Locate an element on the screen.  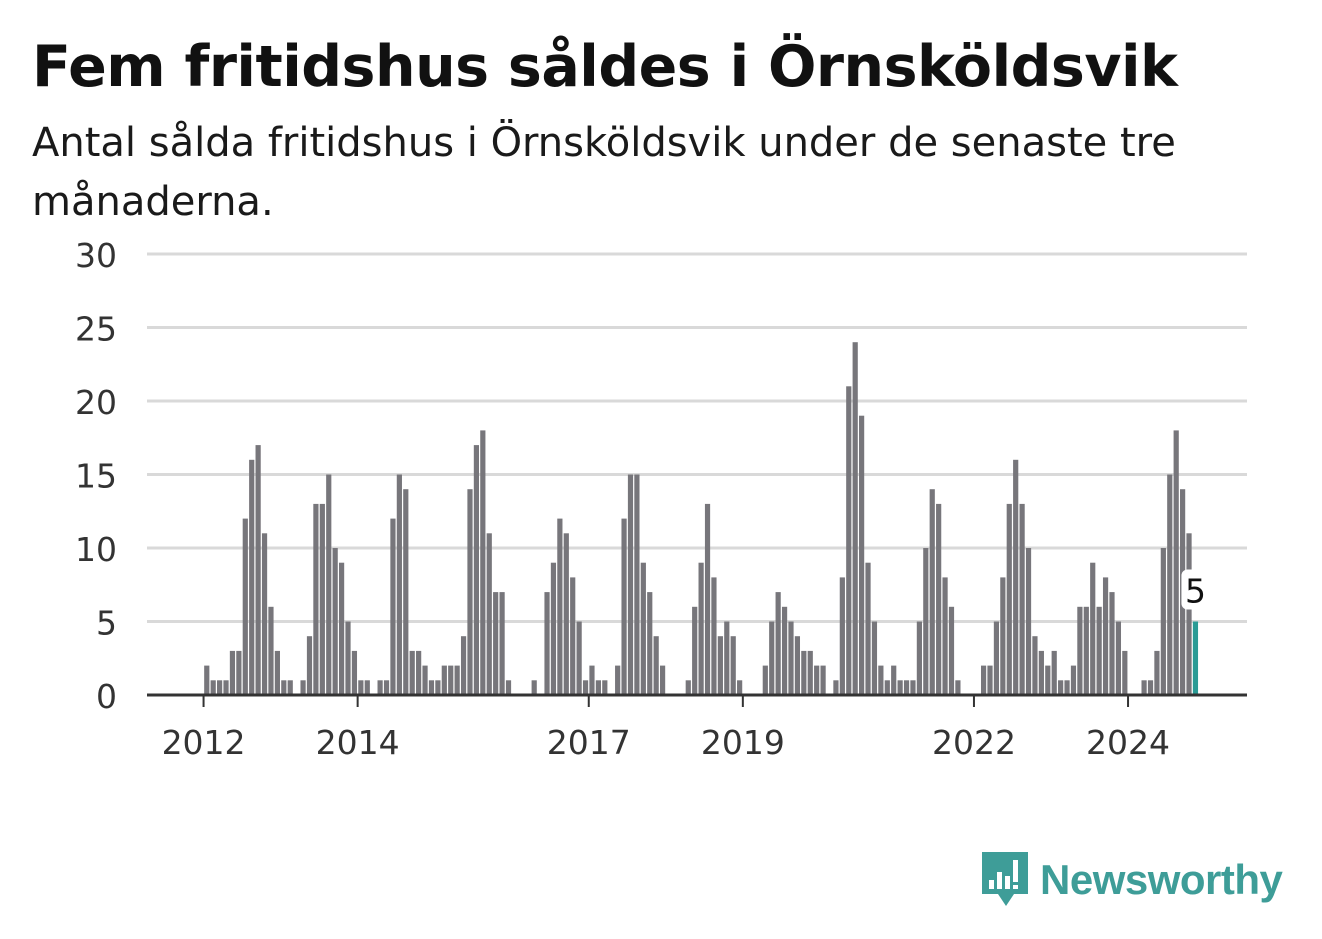
x-tick-label: 2024 is located at coordinates (1128, 742).